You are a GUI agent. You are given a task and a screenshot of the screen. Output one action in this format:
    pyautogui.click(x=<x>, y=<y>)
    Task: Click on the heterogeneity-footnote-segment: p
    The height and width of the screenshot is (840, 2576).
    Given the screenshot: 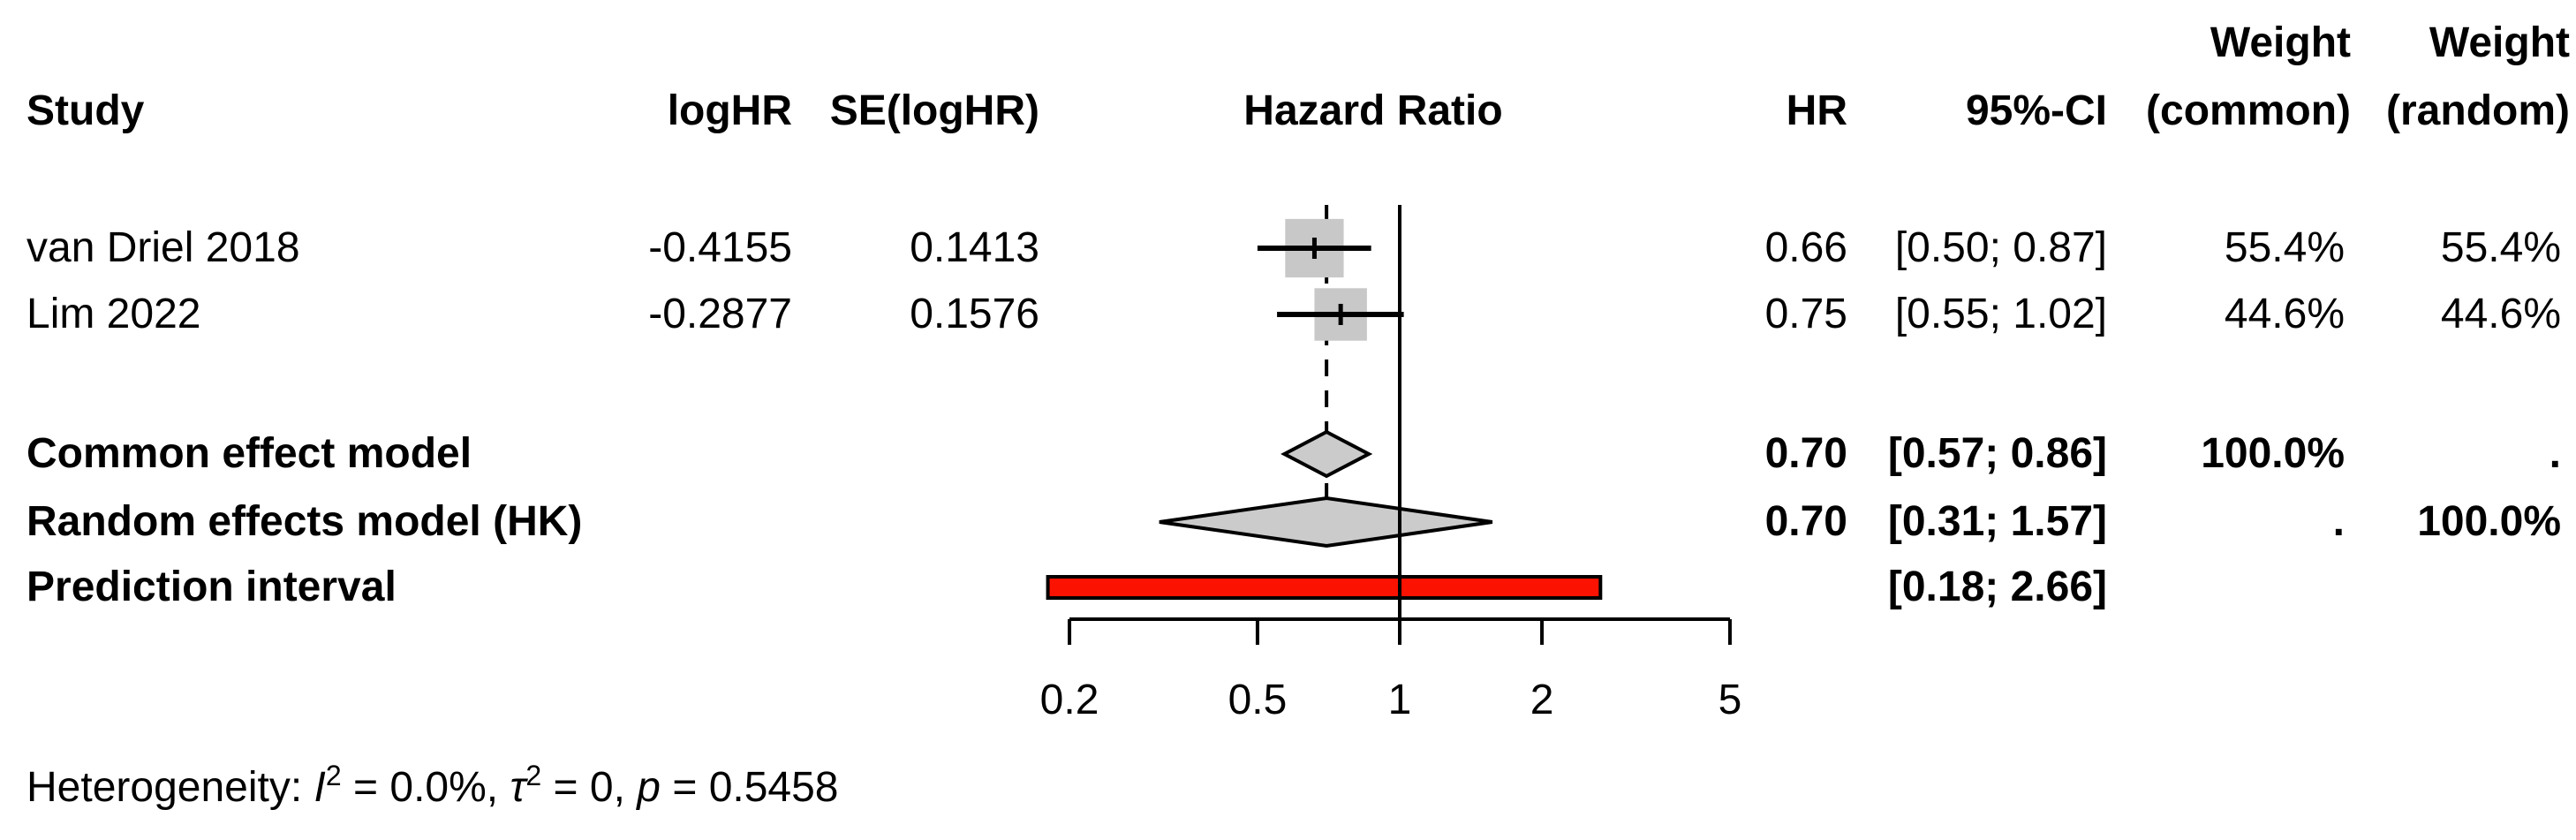 What is the action you would take?
    pyautogui.click(x=649, y=787)
    